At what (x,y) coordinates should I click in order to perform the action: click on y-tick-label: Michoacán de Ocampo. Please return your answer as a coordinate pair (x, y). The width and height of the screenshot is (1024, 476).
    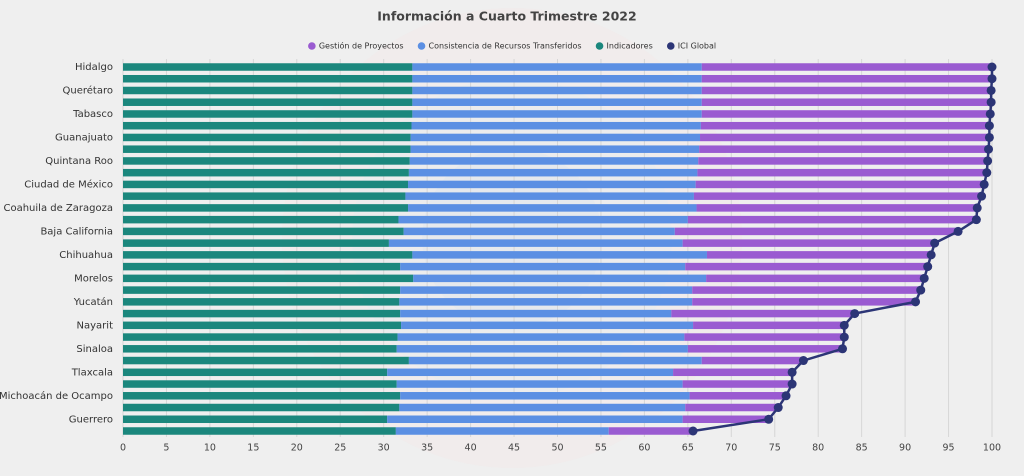
    Looking at the image, I should click on (56, 396).